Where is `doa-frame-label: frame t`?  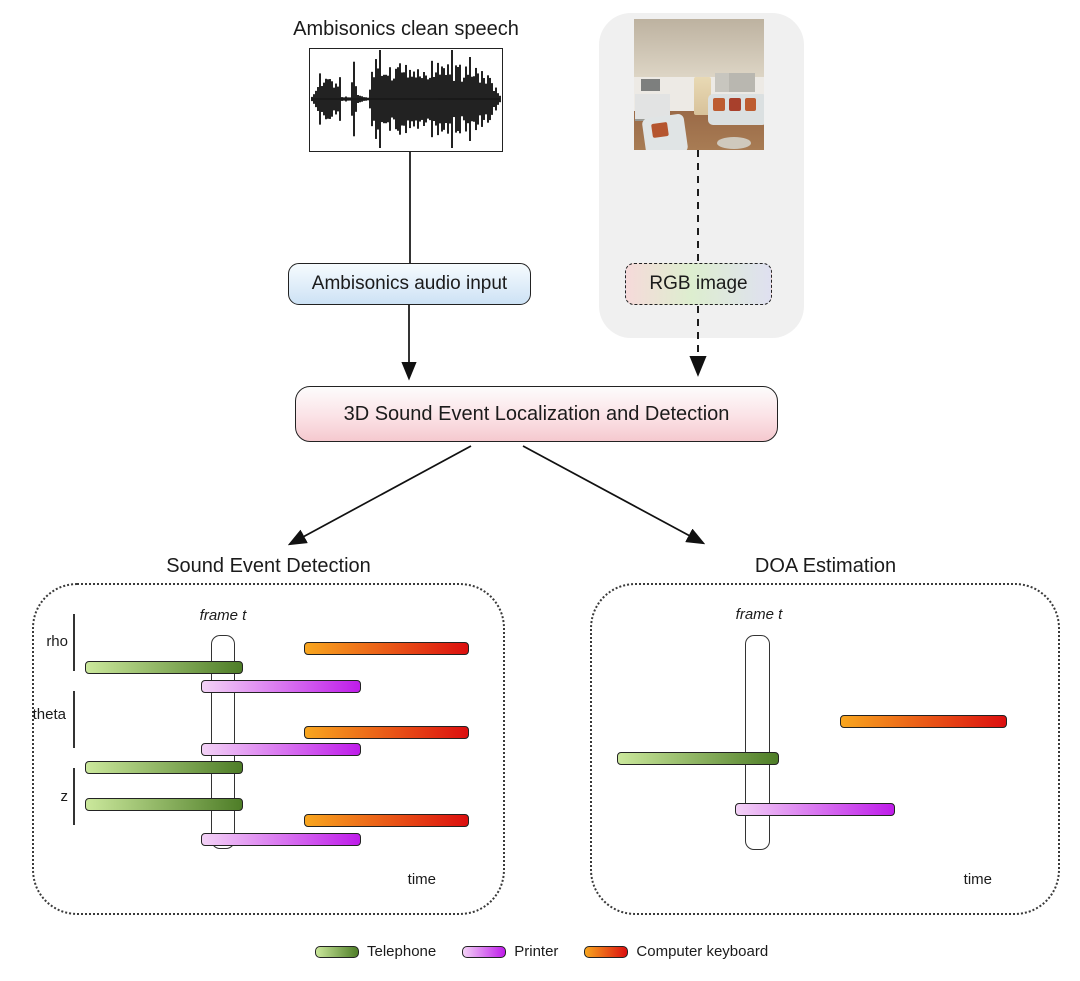 doa-frame-label: frame t is located at coordinates (759, 614).